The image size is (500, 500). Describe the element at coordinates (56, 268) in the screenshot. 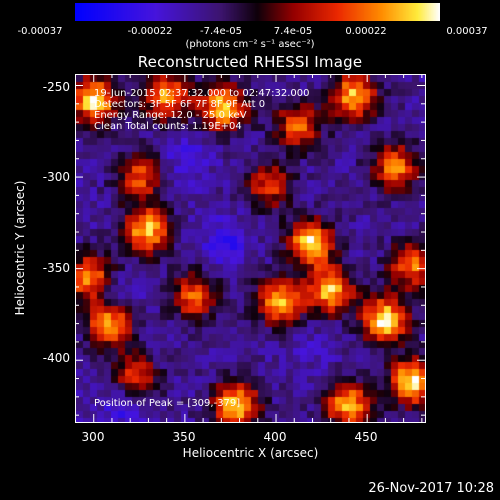

I see `y-tick-label: -350` at that location.